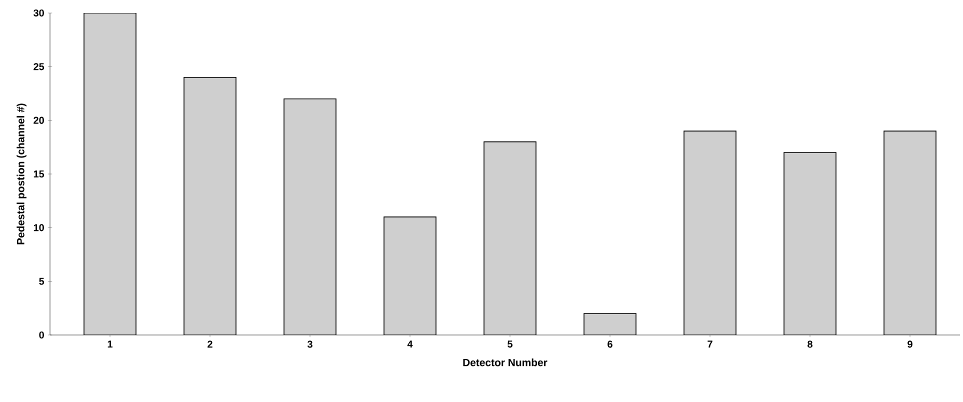 This screenshot has width=963, height=402. I want to click on x-tick-label: 5, so click(510, 344).